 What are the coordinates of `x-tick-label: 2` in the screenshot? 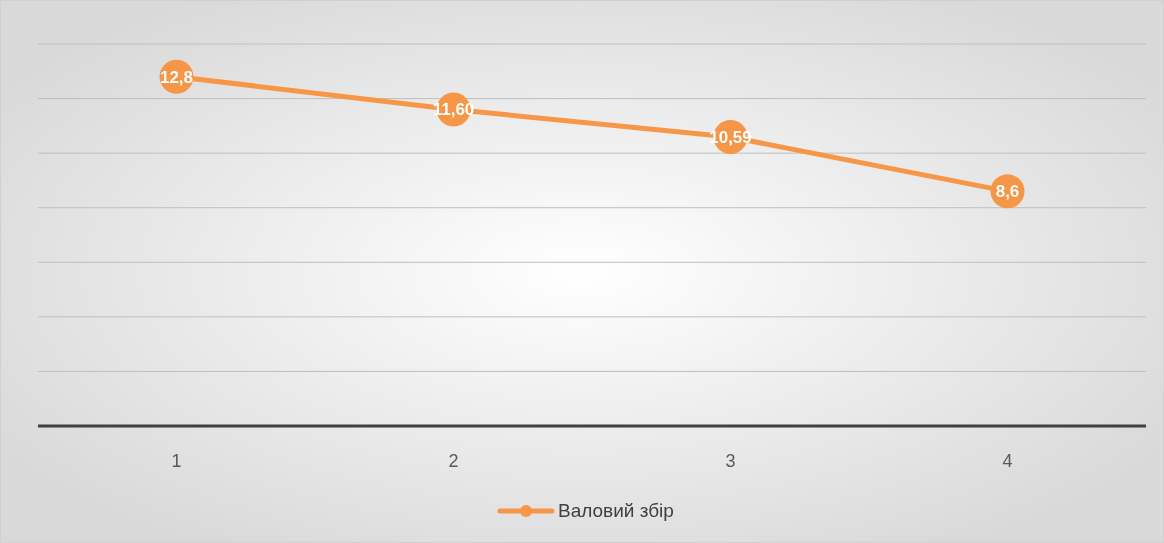 It's located at (453, 461).